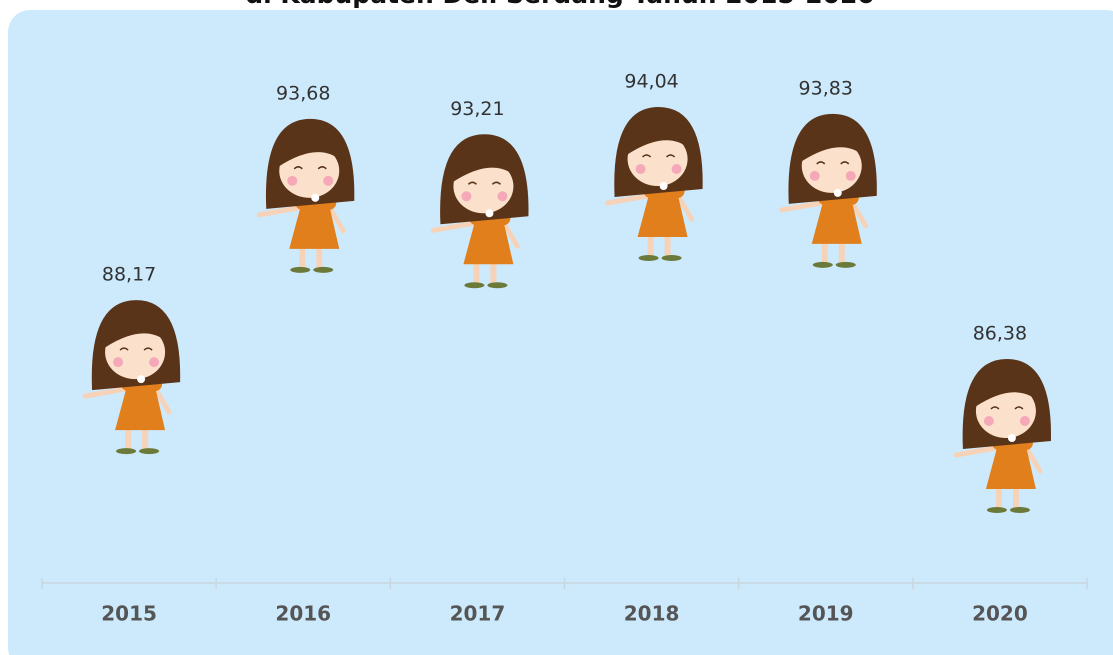 This screenshot has width=1113, height=655. What do you see at coordinates (1000, 334) in the screenshot?
I see `value-label: 86,38` at bounding box center [1000, 334].